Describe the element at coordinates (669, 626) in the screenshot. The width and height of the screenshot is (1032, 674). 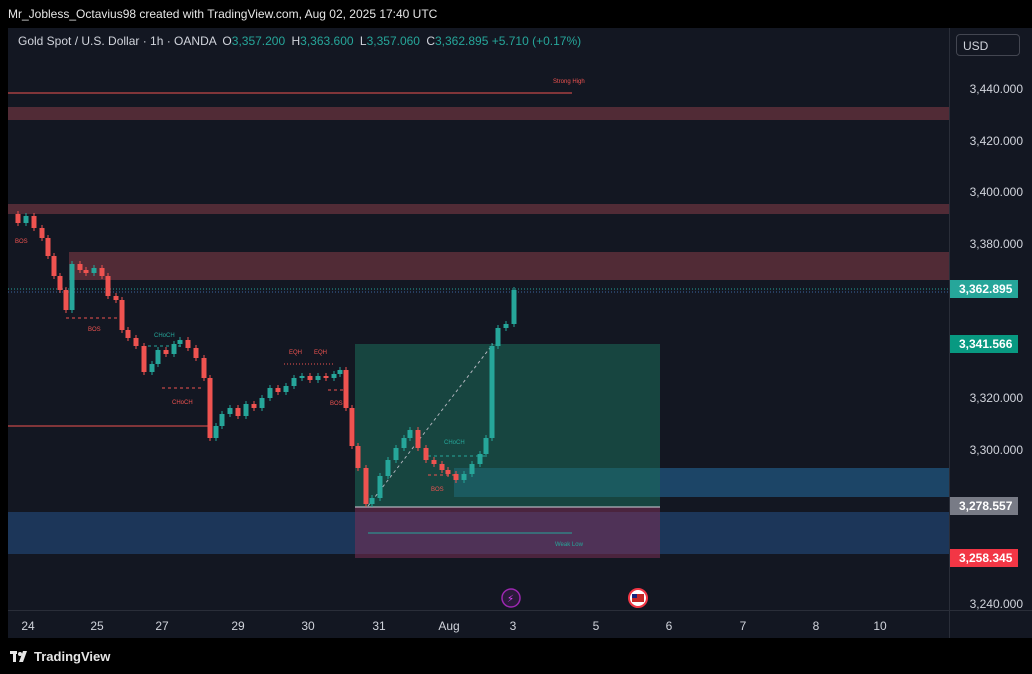
I see `time-tick: 6` at that location.